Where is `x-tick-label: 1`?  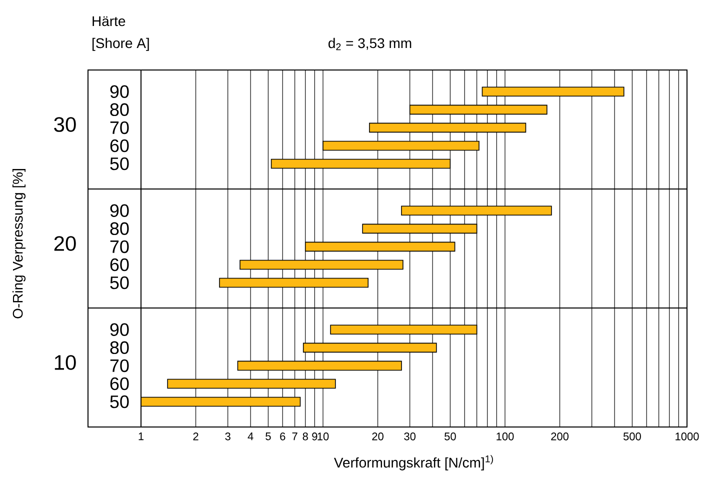
x-tick-label: 1 is located at coordinates (141, 436).